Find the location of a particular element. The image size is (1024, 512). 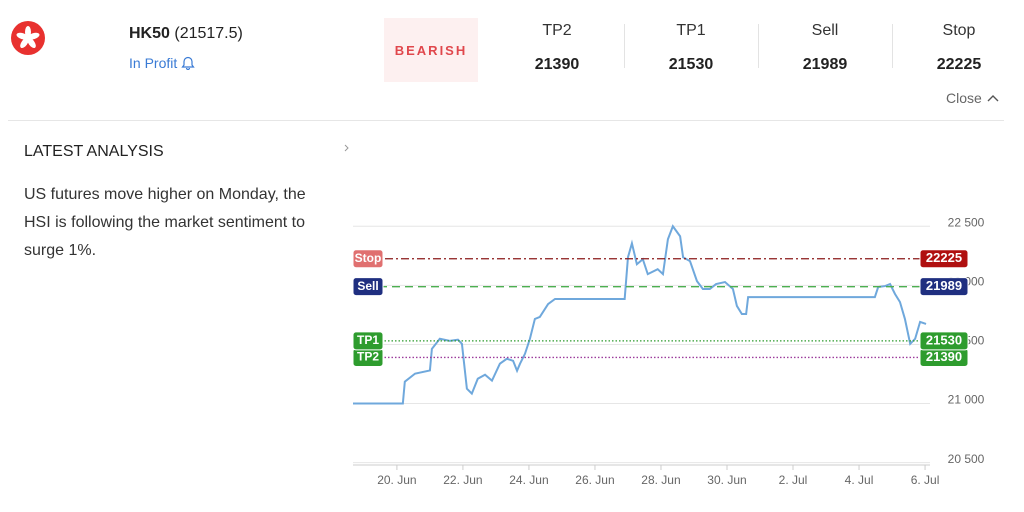

level-column: Sell 21989 is located at coordinates (825, 48).